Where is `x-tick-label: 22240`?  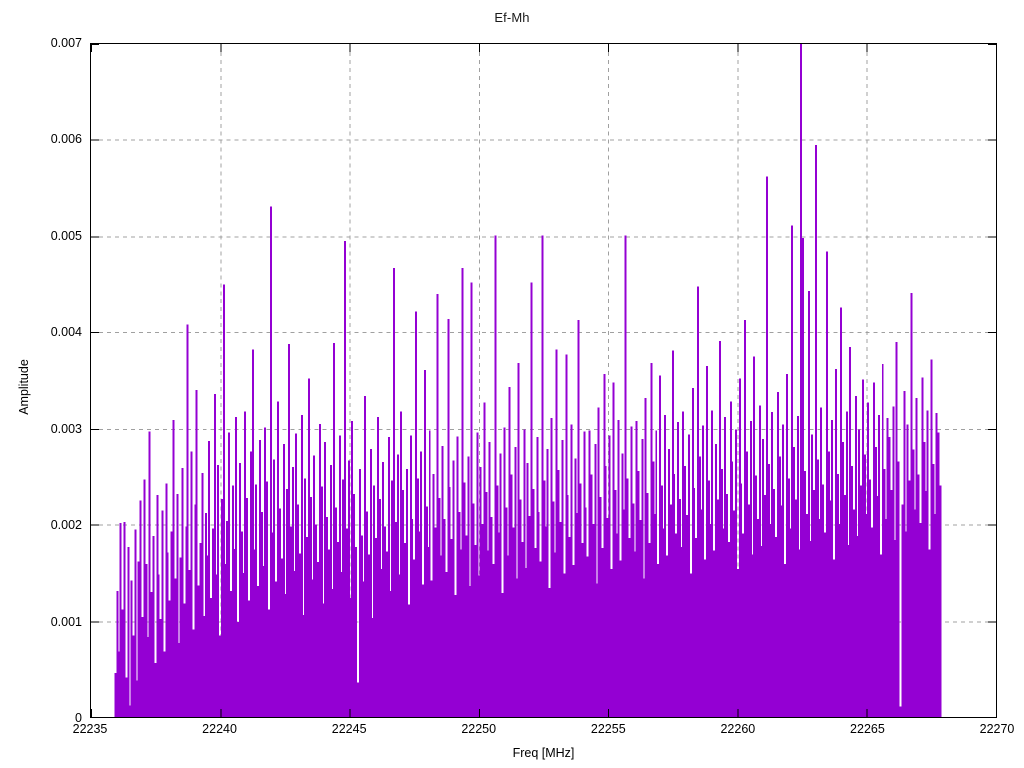
x-tick-label: 22240 is located at coordinates (219, 729).